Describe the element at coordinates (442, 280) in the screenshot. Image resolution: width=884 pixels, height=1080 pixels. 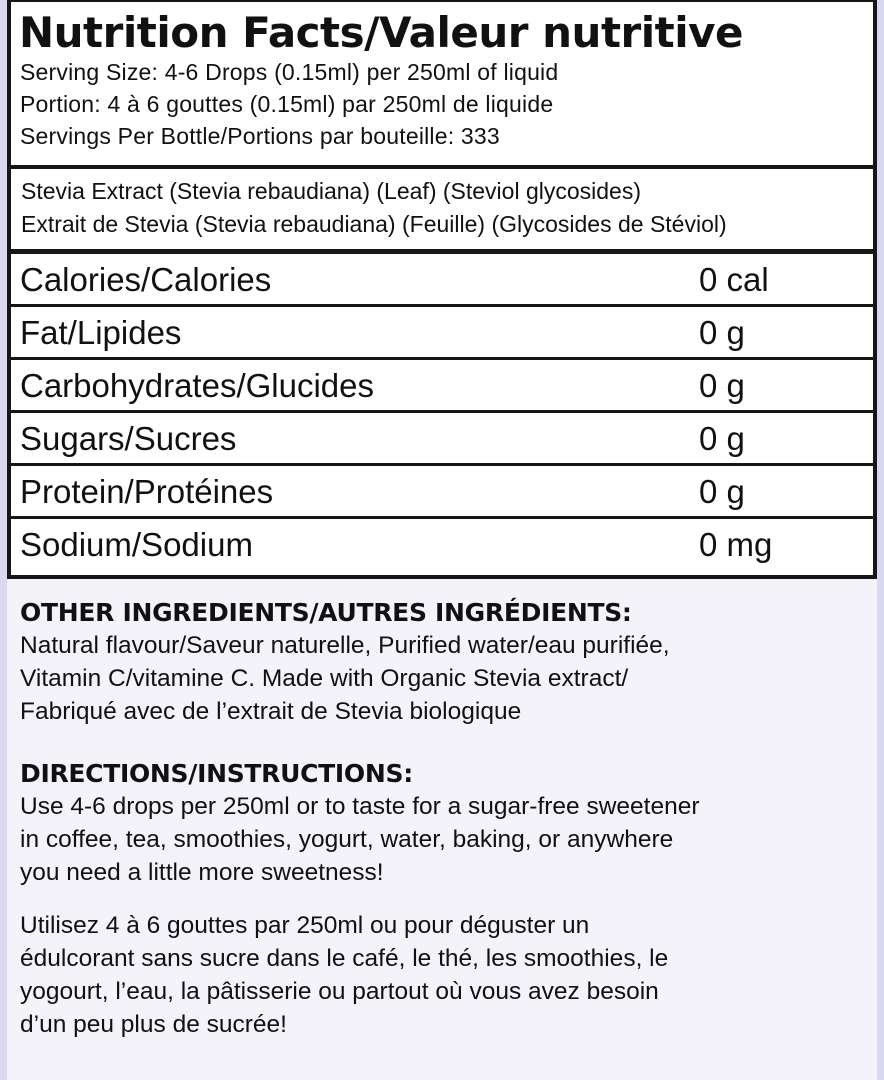
I see `nutrient-row: Calories/Calories 0 cal` at that location.